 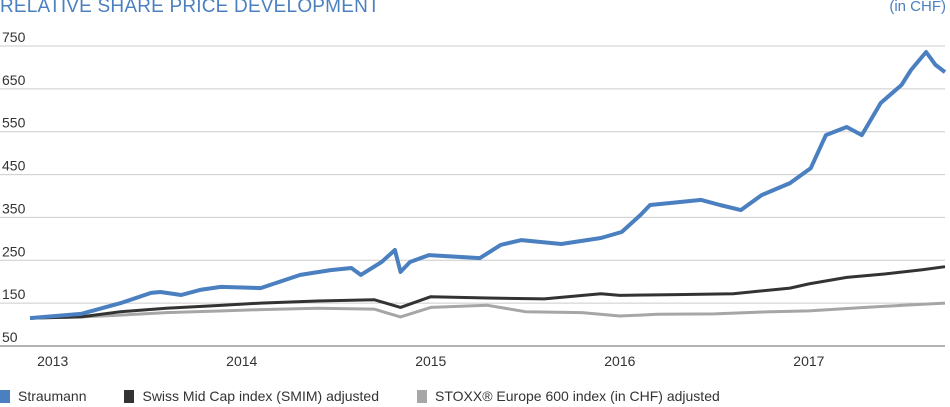 What do you see at coordinates (14, 251) in the screenshot?
I see `y-tick-label: 250` at bounding box center [14, 251].